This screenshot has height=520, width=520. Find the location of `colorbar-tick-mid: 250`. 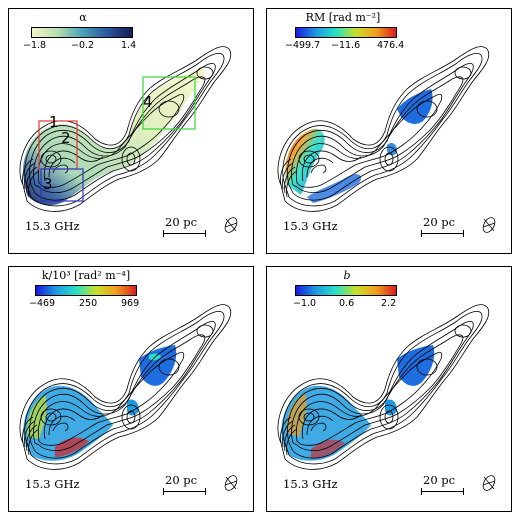

colorbar-tick-mid: 250 is located at coordinates (88, 303).